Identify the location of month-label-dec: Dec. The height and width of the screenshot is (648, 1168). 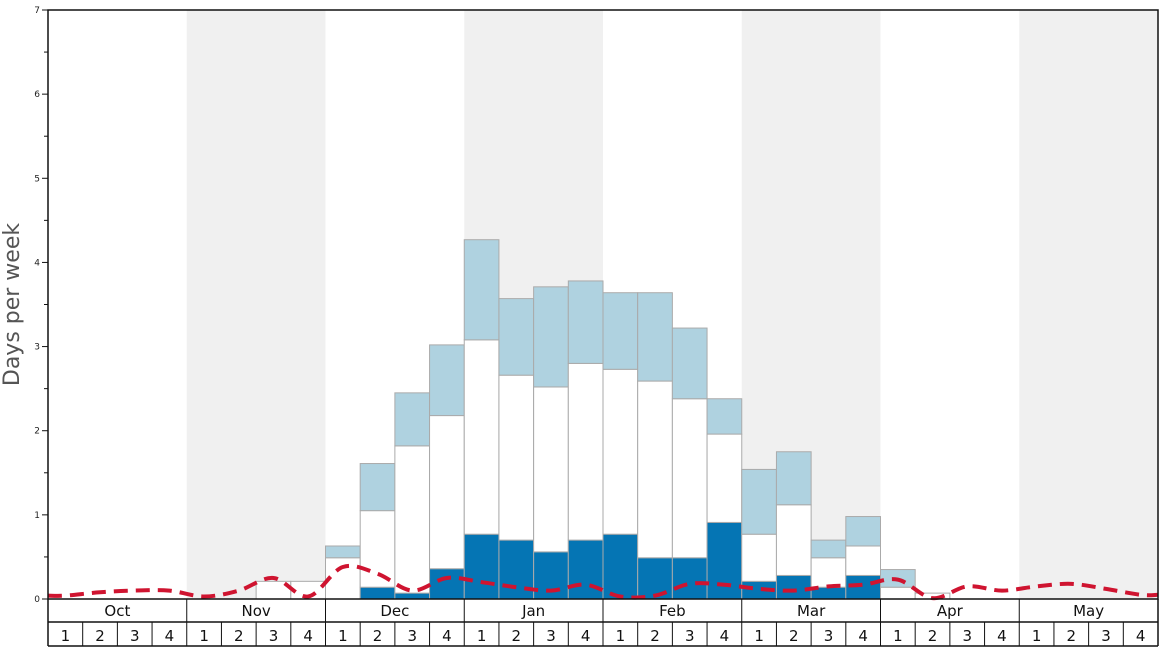
(394, 611).